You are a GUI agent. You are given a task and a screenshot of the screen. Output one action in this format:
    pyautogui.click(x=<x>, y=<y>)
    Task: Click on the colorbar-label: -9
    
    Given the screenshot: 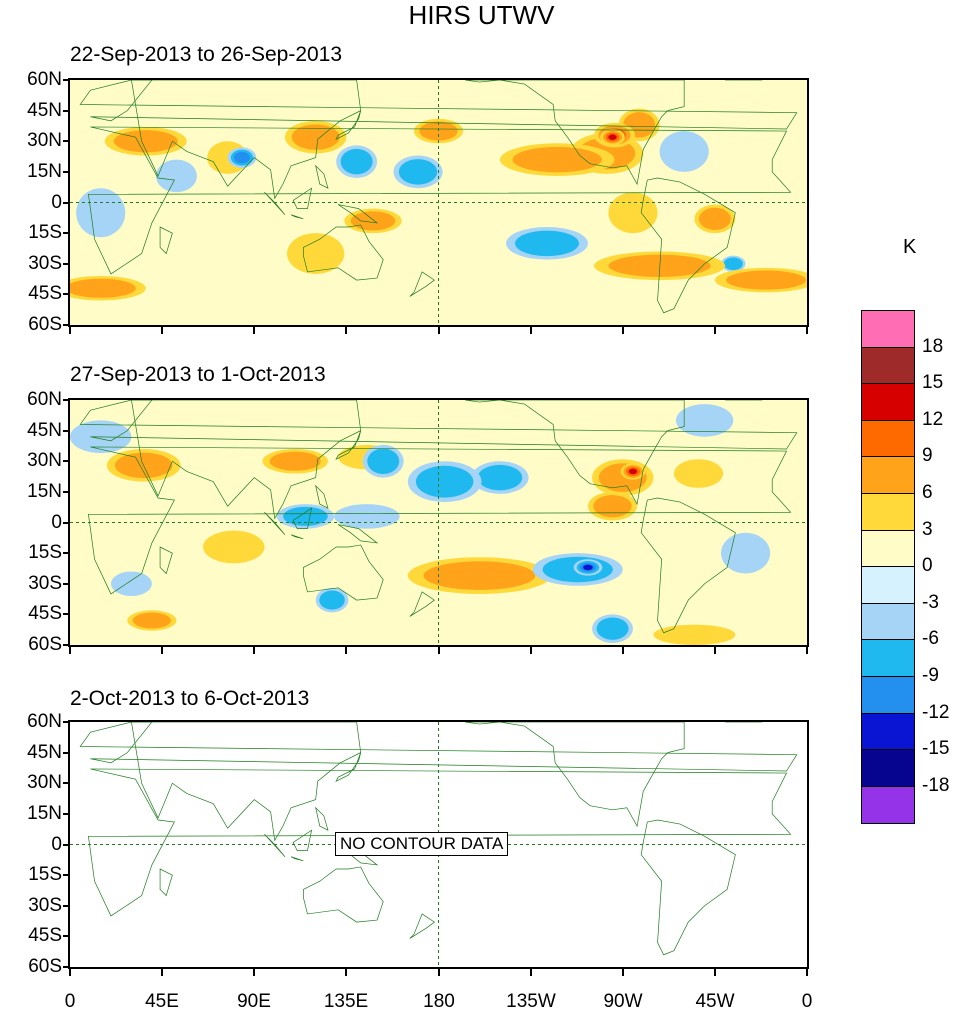 What is the action you would take?
    pyautogui.click(x=930, y=675)
    